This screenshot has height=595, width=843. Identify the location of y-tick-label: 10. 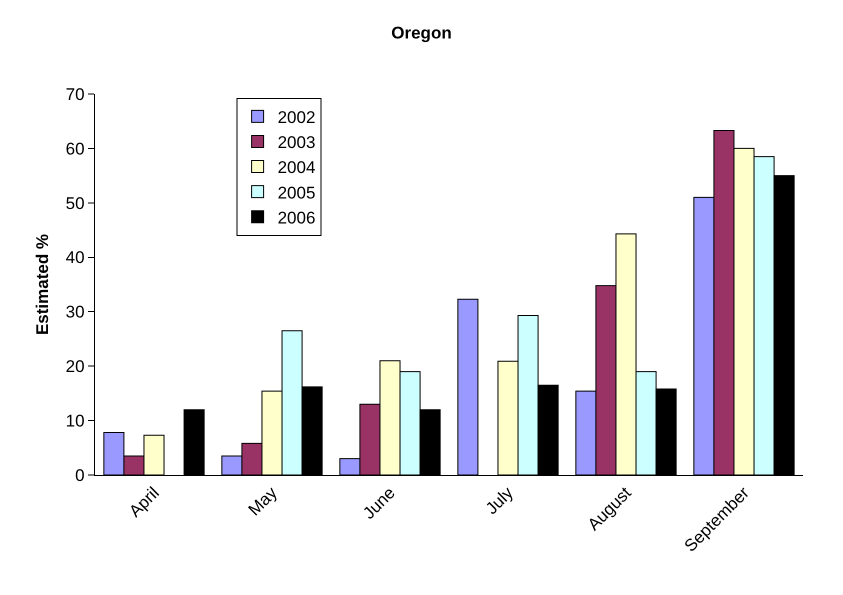
(75, 421).